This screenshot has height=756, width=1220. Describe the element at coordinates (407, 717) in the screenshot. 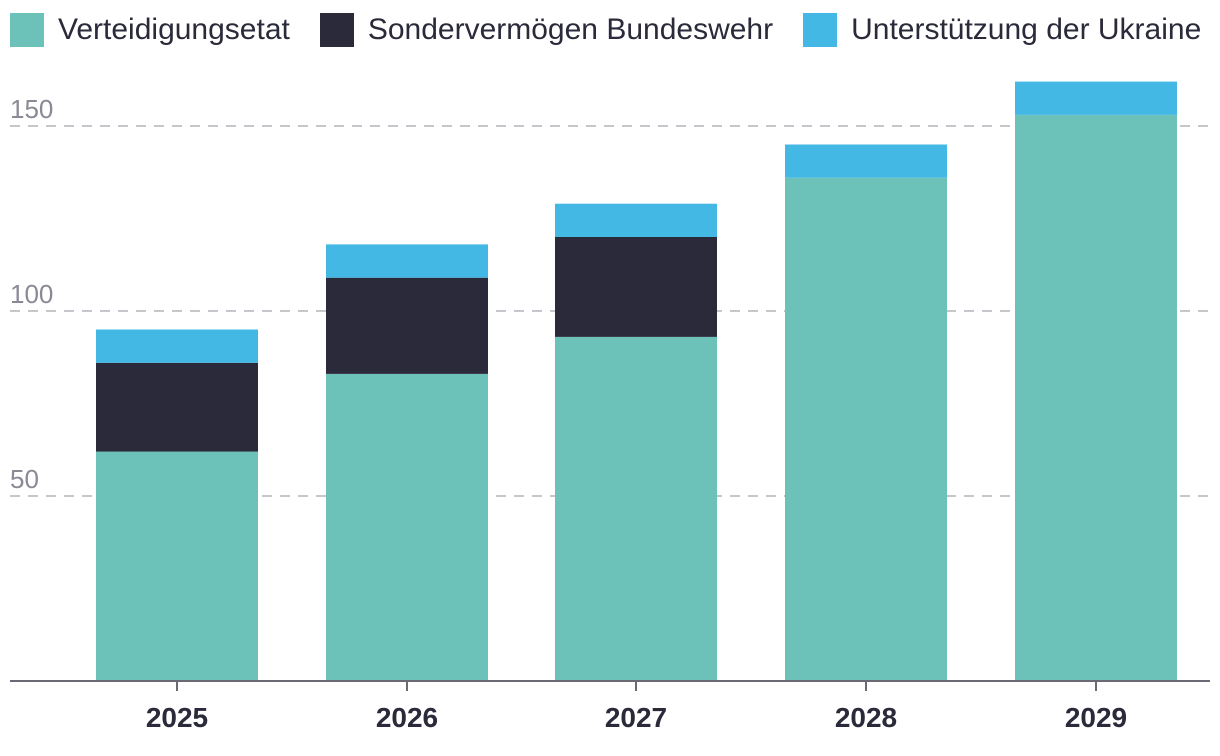

I see `x-tick-label: 2026` at that location.